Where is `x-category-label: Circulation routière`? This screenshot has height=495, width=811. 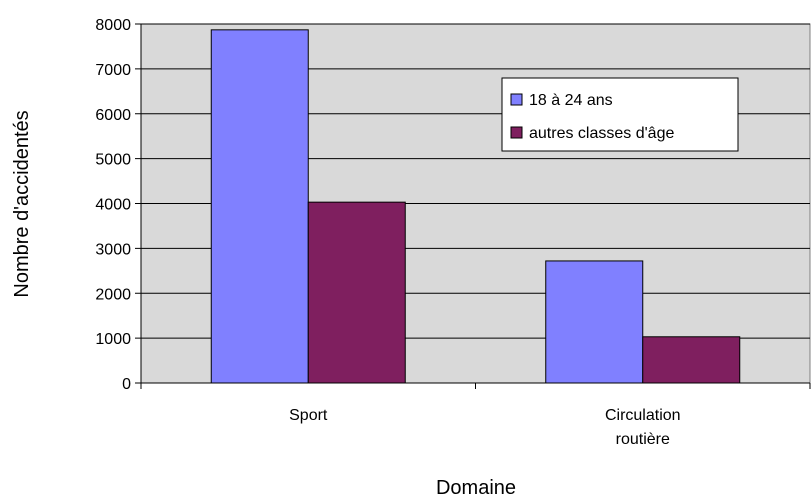 x-category-label: Circulation routière is located at coordinates (643, 427).